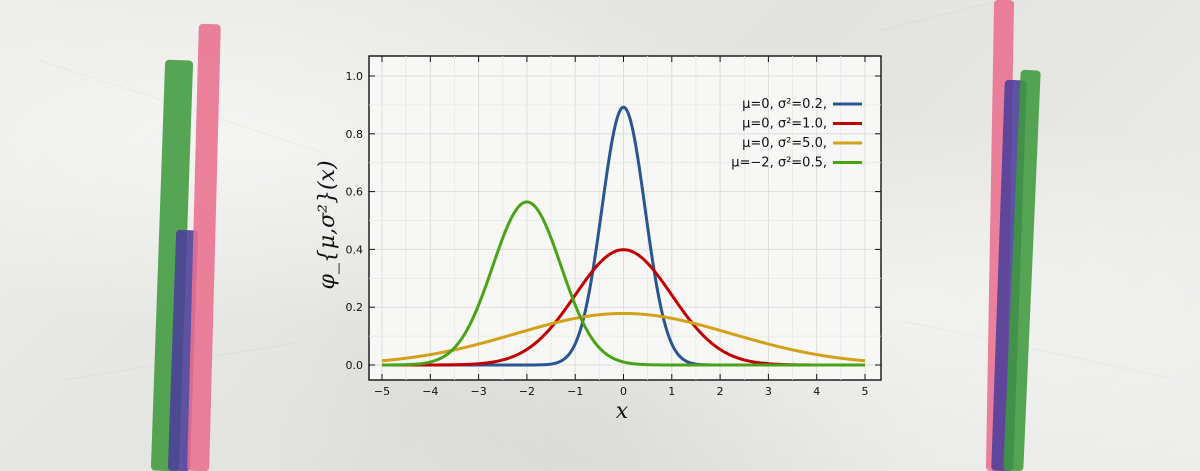 The height and width of the screenshot is (471, 1200). Describe the element at coordinates (355, 134) in the screenshot. I see `y-tick-label: 0.8` at that location.